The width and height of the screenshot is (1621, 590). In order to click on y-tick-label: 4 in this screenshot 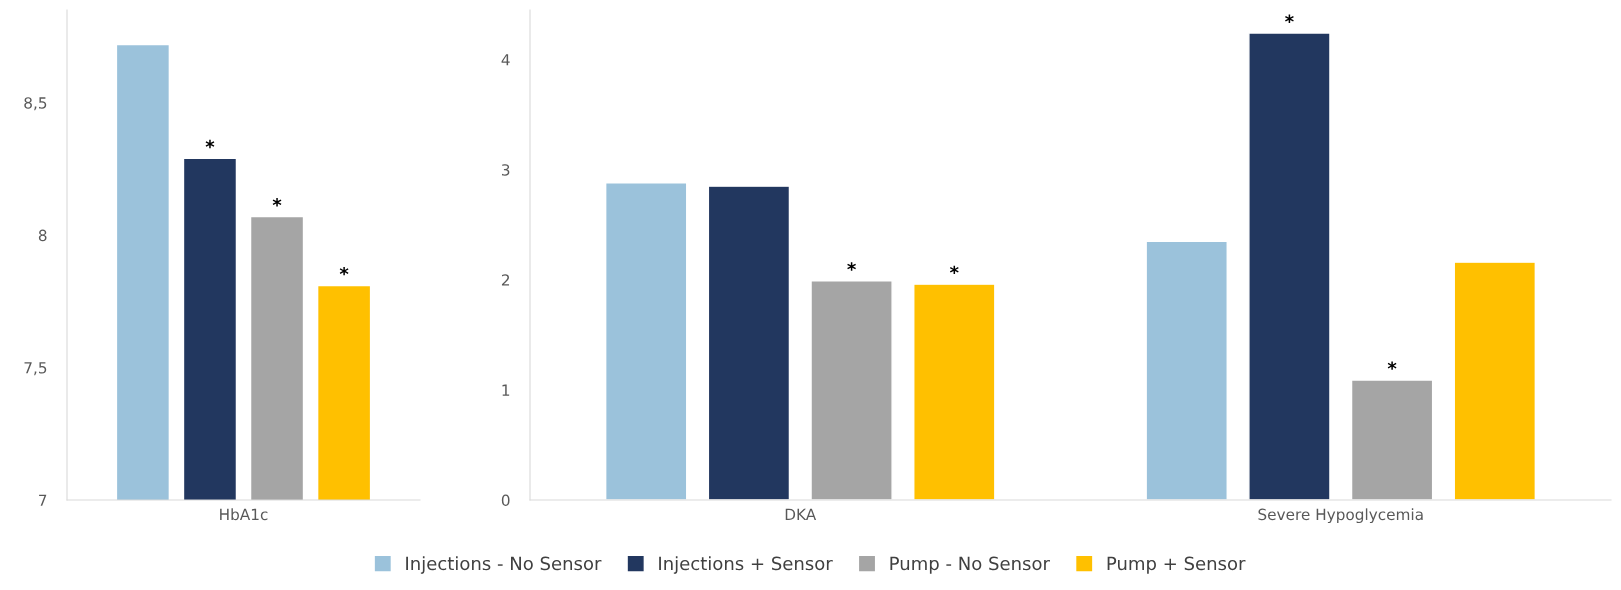, I will do `click(505, 60)`.